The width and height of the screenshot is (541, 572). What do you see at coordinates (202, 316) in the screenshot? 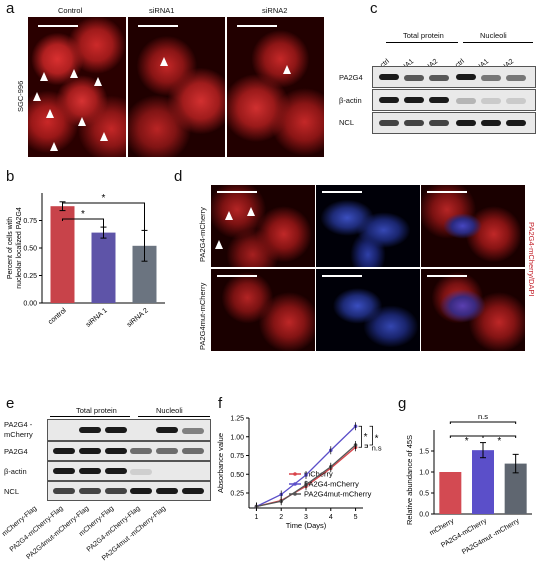
I see `panel-d-row-label-mut: PA2G4mut-mCherry` at bounding box center [202, 316].